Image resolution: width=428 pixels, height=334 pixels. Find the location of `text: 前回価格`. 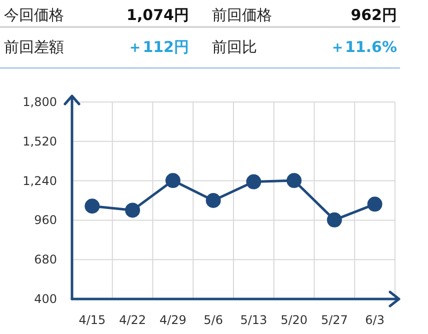

text: 前回価格 is located at coordinates (242, 15).